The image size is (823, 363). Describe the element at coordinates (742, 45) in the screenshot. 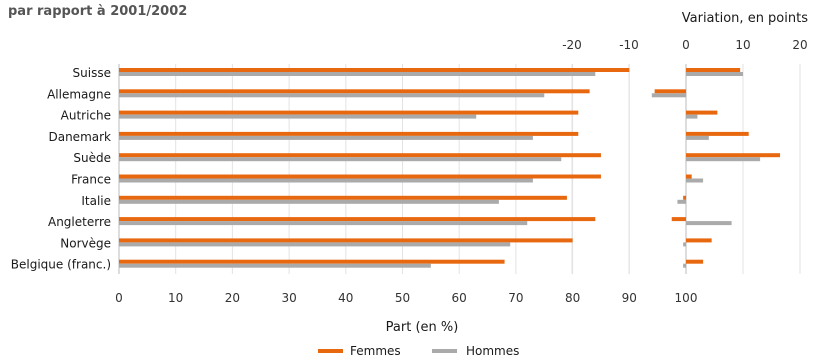

I see `right-x-tick-label: 10` at that location.